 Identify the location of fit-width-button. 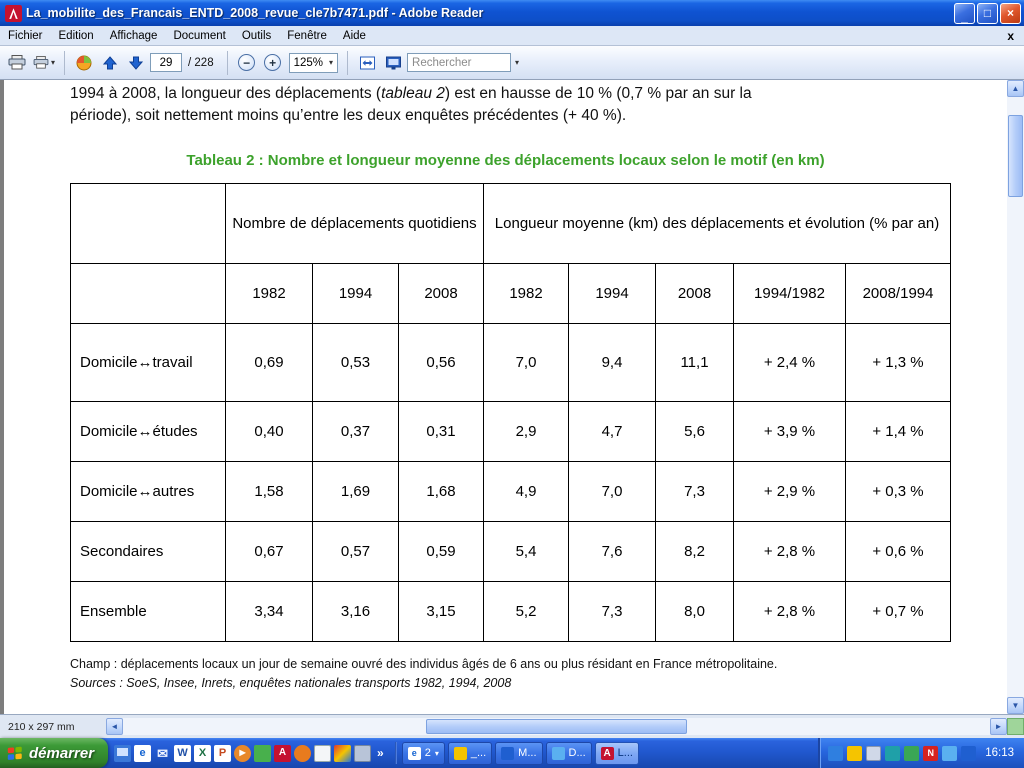
(367, 63).